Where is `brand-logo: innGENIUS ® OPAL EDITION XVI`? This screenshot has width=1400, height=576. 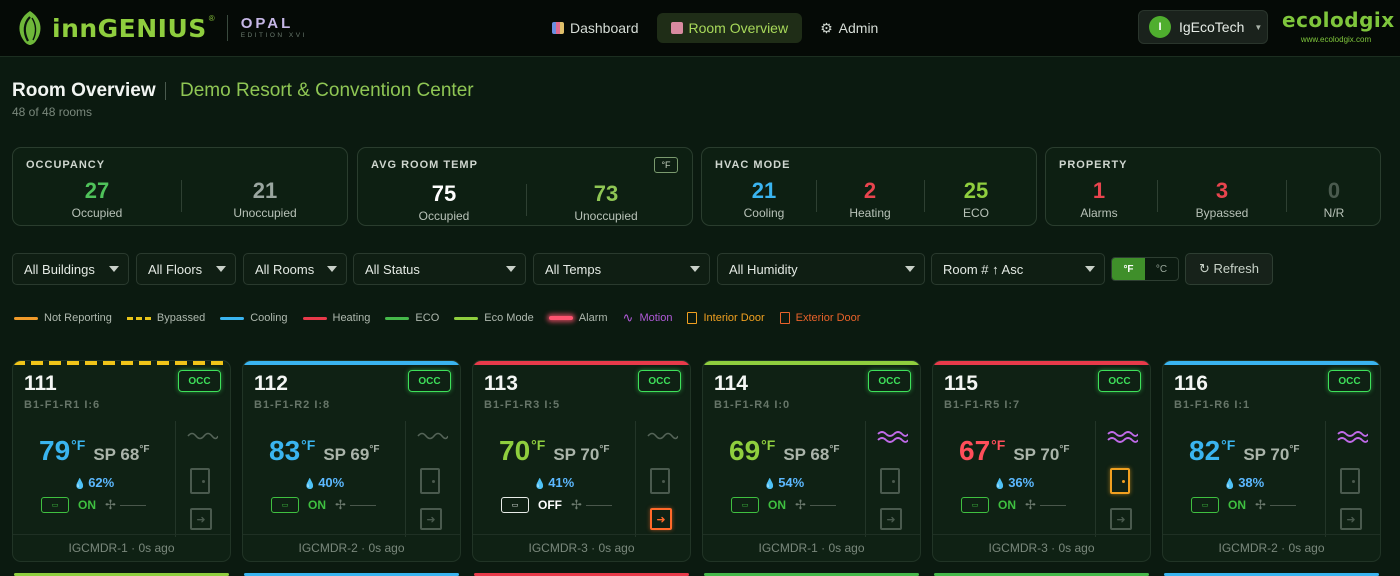 brand-logo: innGENIUS ® OPAL EDITION XVI is located at coordinates (159, 28).